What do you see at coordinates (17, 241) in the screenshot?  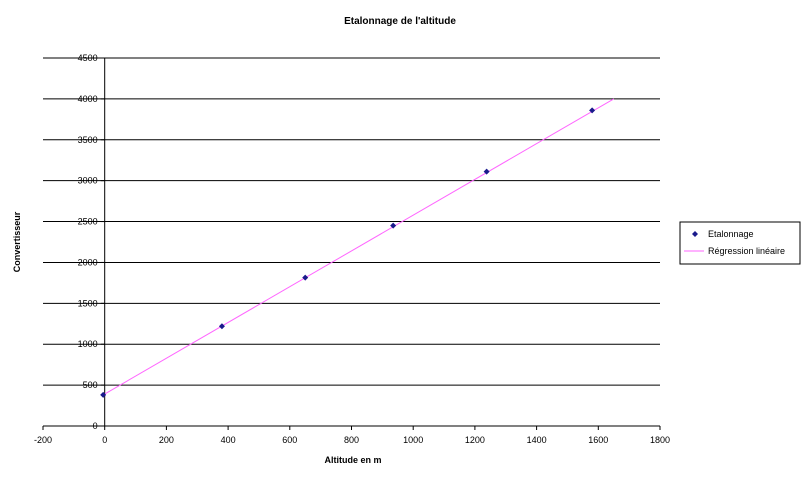 I see `y-axis-label: Convertisseur` at bounding box center [17, 241].